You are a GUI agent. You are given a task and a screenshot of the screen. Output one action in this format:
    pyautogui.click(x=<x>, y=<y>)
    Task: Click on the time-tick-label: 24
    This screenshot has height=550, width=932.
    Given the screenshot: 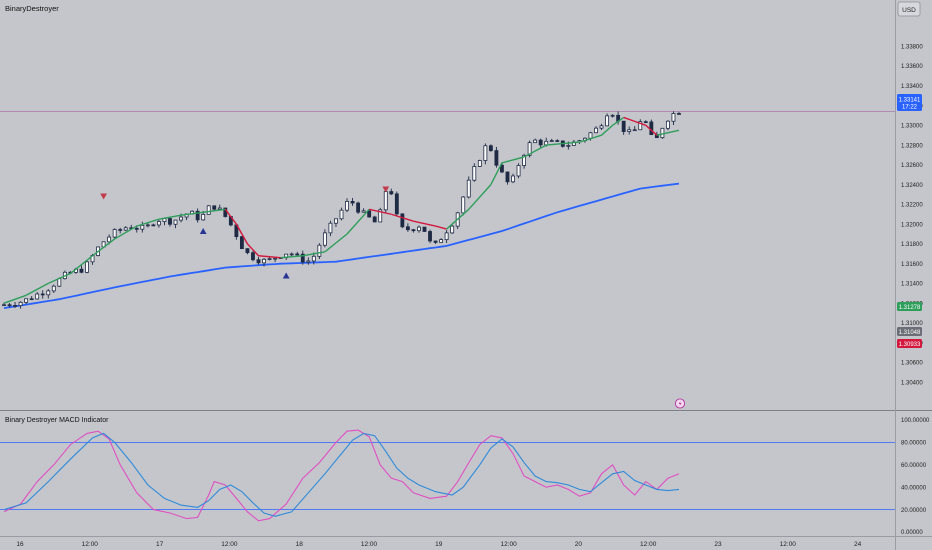 What is the action you would take?
    pyautogui.click(x=858, y=544)
    